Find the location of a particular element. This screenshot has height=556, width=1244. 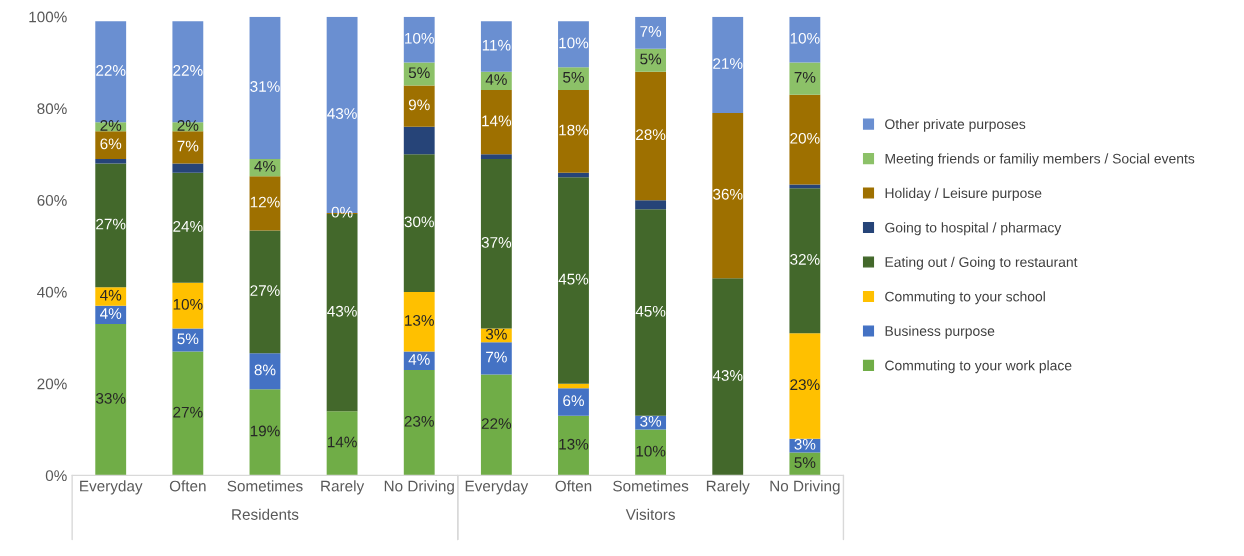

data-label: 18% is located at coordinates (574, 130).